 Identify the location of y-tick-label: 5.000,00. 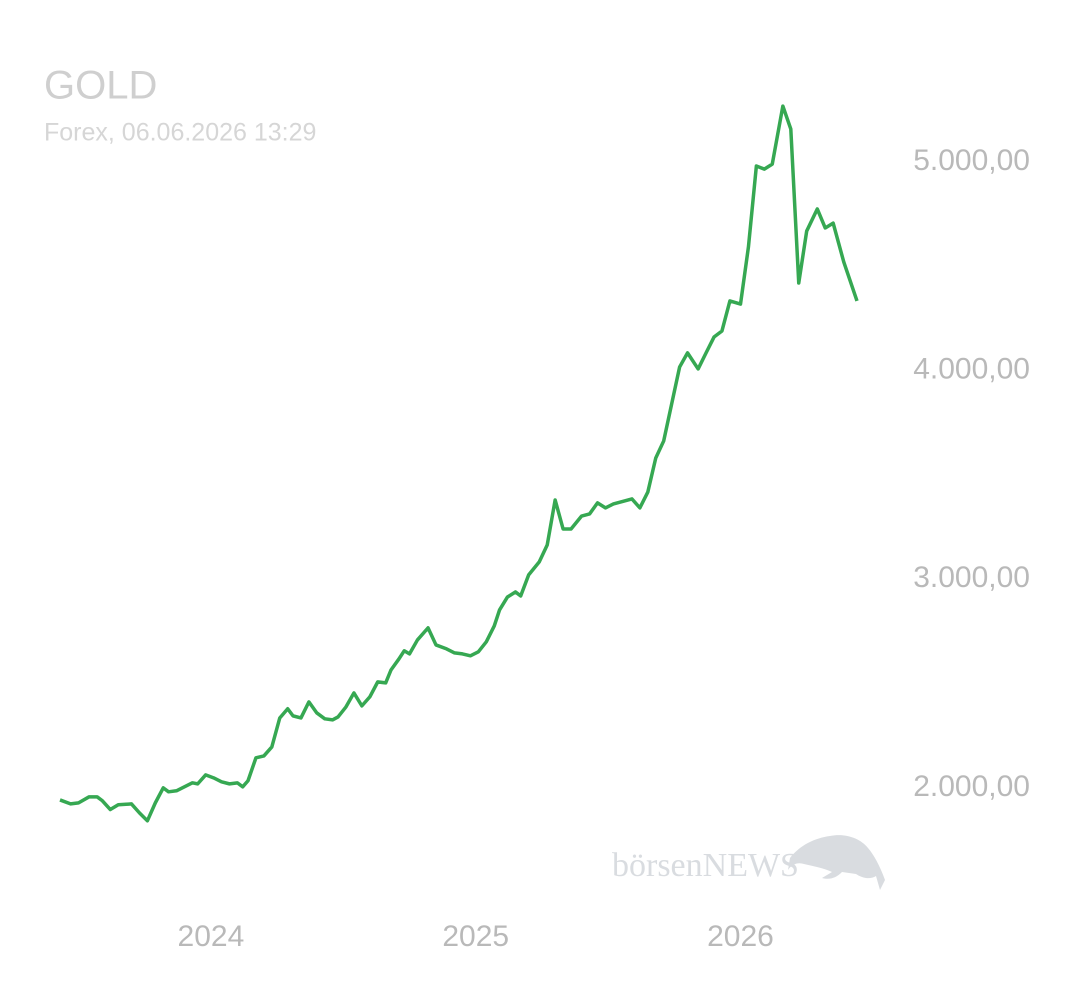
(971, 160).